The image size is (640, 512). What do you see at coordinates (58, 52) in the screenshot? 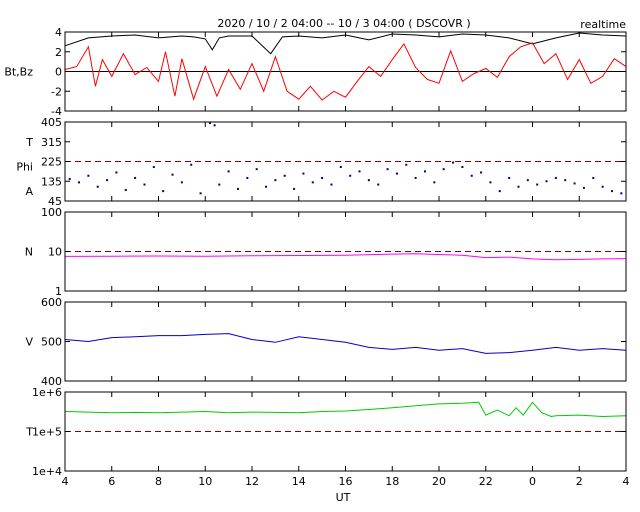
I see `y-tick-label: 2` at bounding box center [58, 52].